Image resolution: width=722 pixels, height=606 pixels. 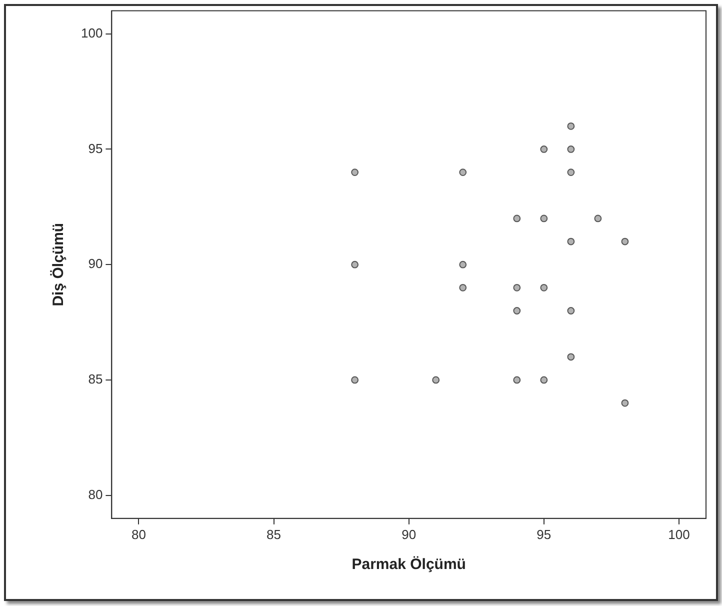 I want to click on y-tick-label: 80, so click(x=95, y=494).